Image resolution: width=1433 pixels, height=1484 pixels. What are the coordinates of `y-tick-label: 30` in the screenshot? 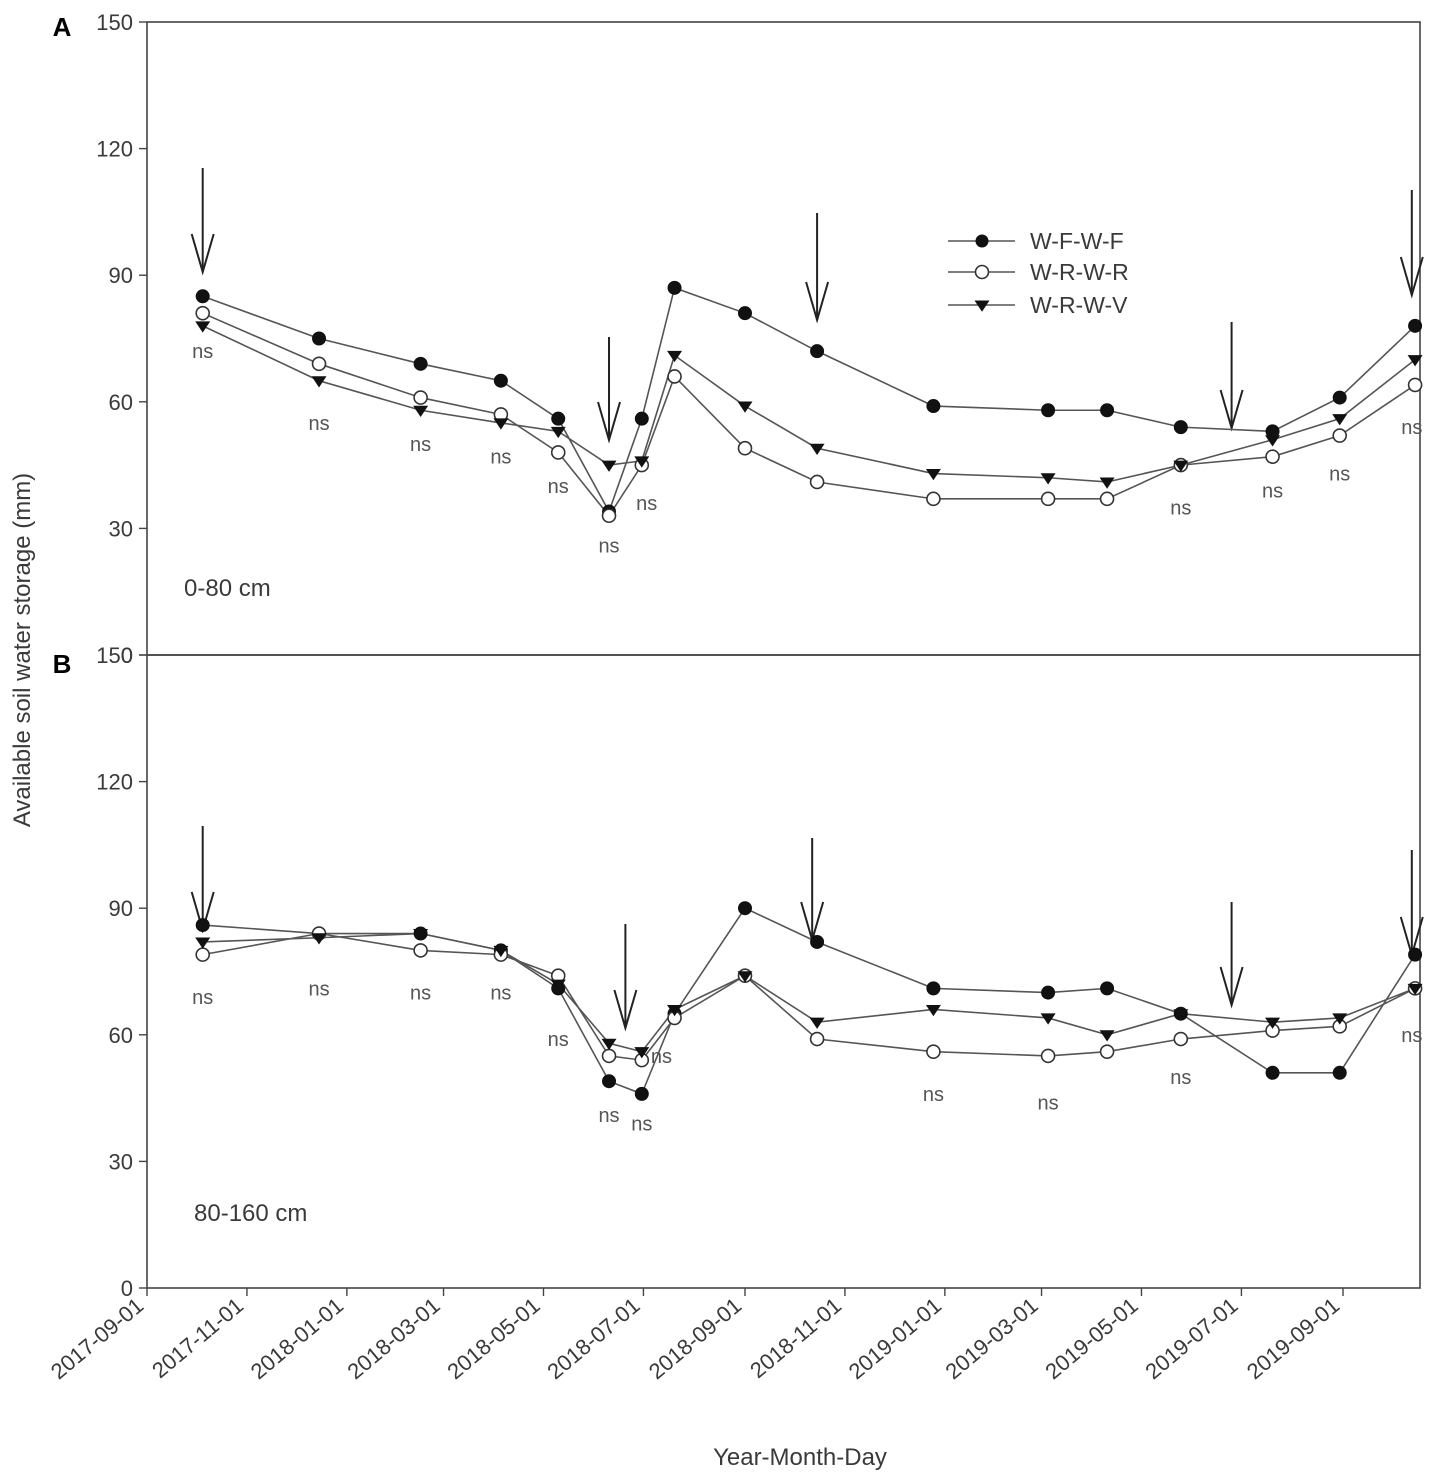 It's located at (121, 1161).